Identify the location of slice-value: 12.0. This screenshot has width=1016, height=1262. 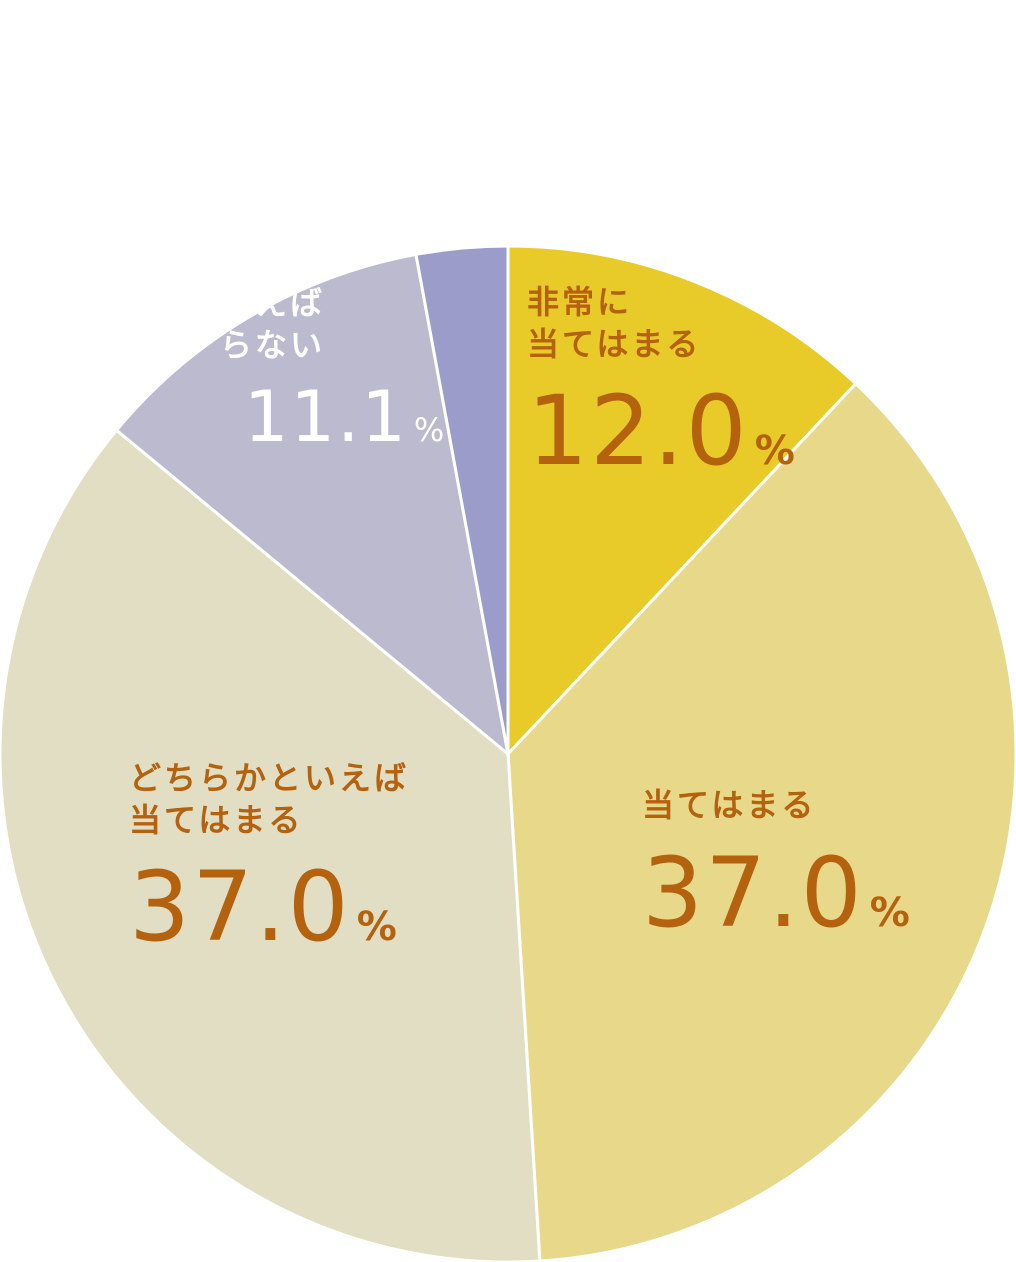
(638, 431).